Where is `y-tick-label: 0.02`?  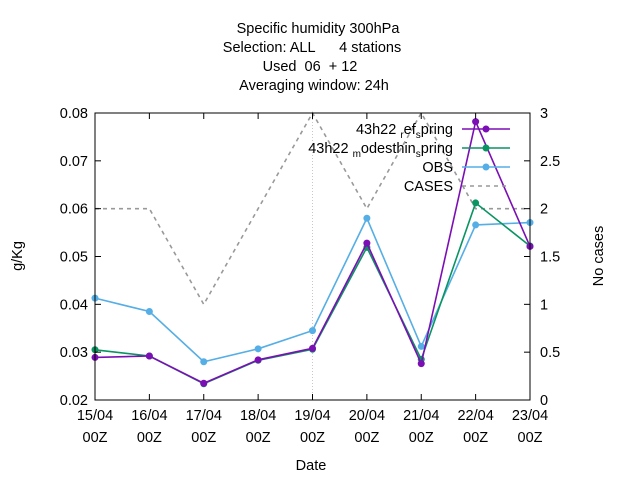
y-tick-label: 0.02 is located at coordinates (74, 401).